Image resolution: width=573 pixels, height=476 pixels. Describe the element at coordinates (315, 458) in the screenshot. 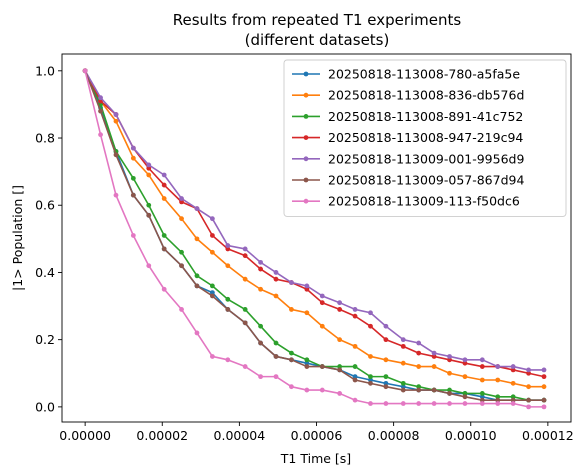

I see `x-axis-label: T1 Time [s]` at that location.